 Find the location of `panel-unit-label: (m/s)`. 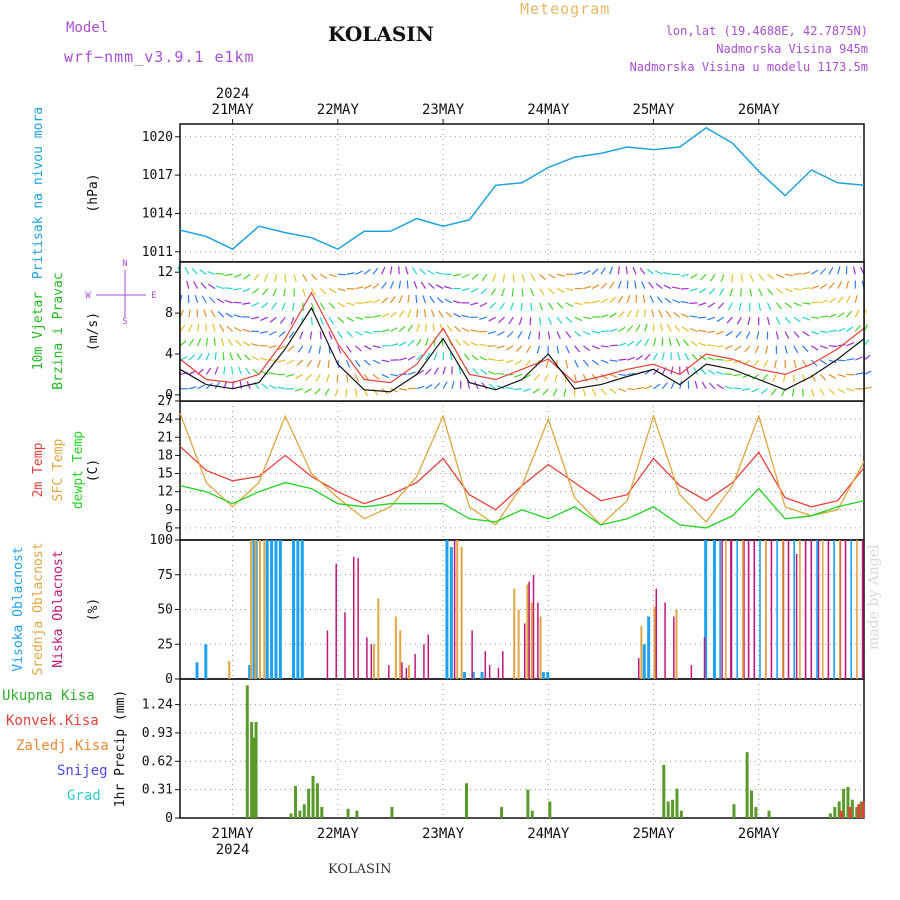

panel-unit-label: (m/s) is located at coordinates (93, 331).